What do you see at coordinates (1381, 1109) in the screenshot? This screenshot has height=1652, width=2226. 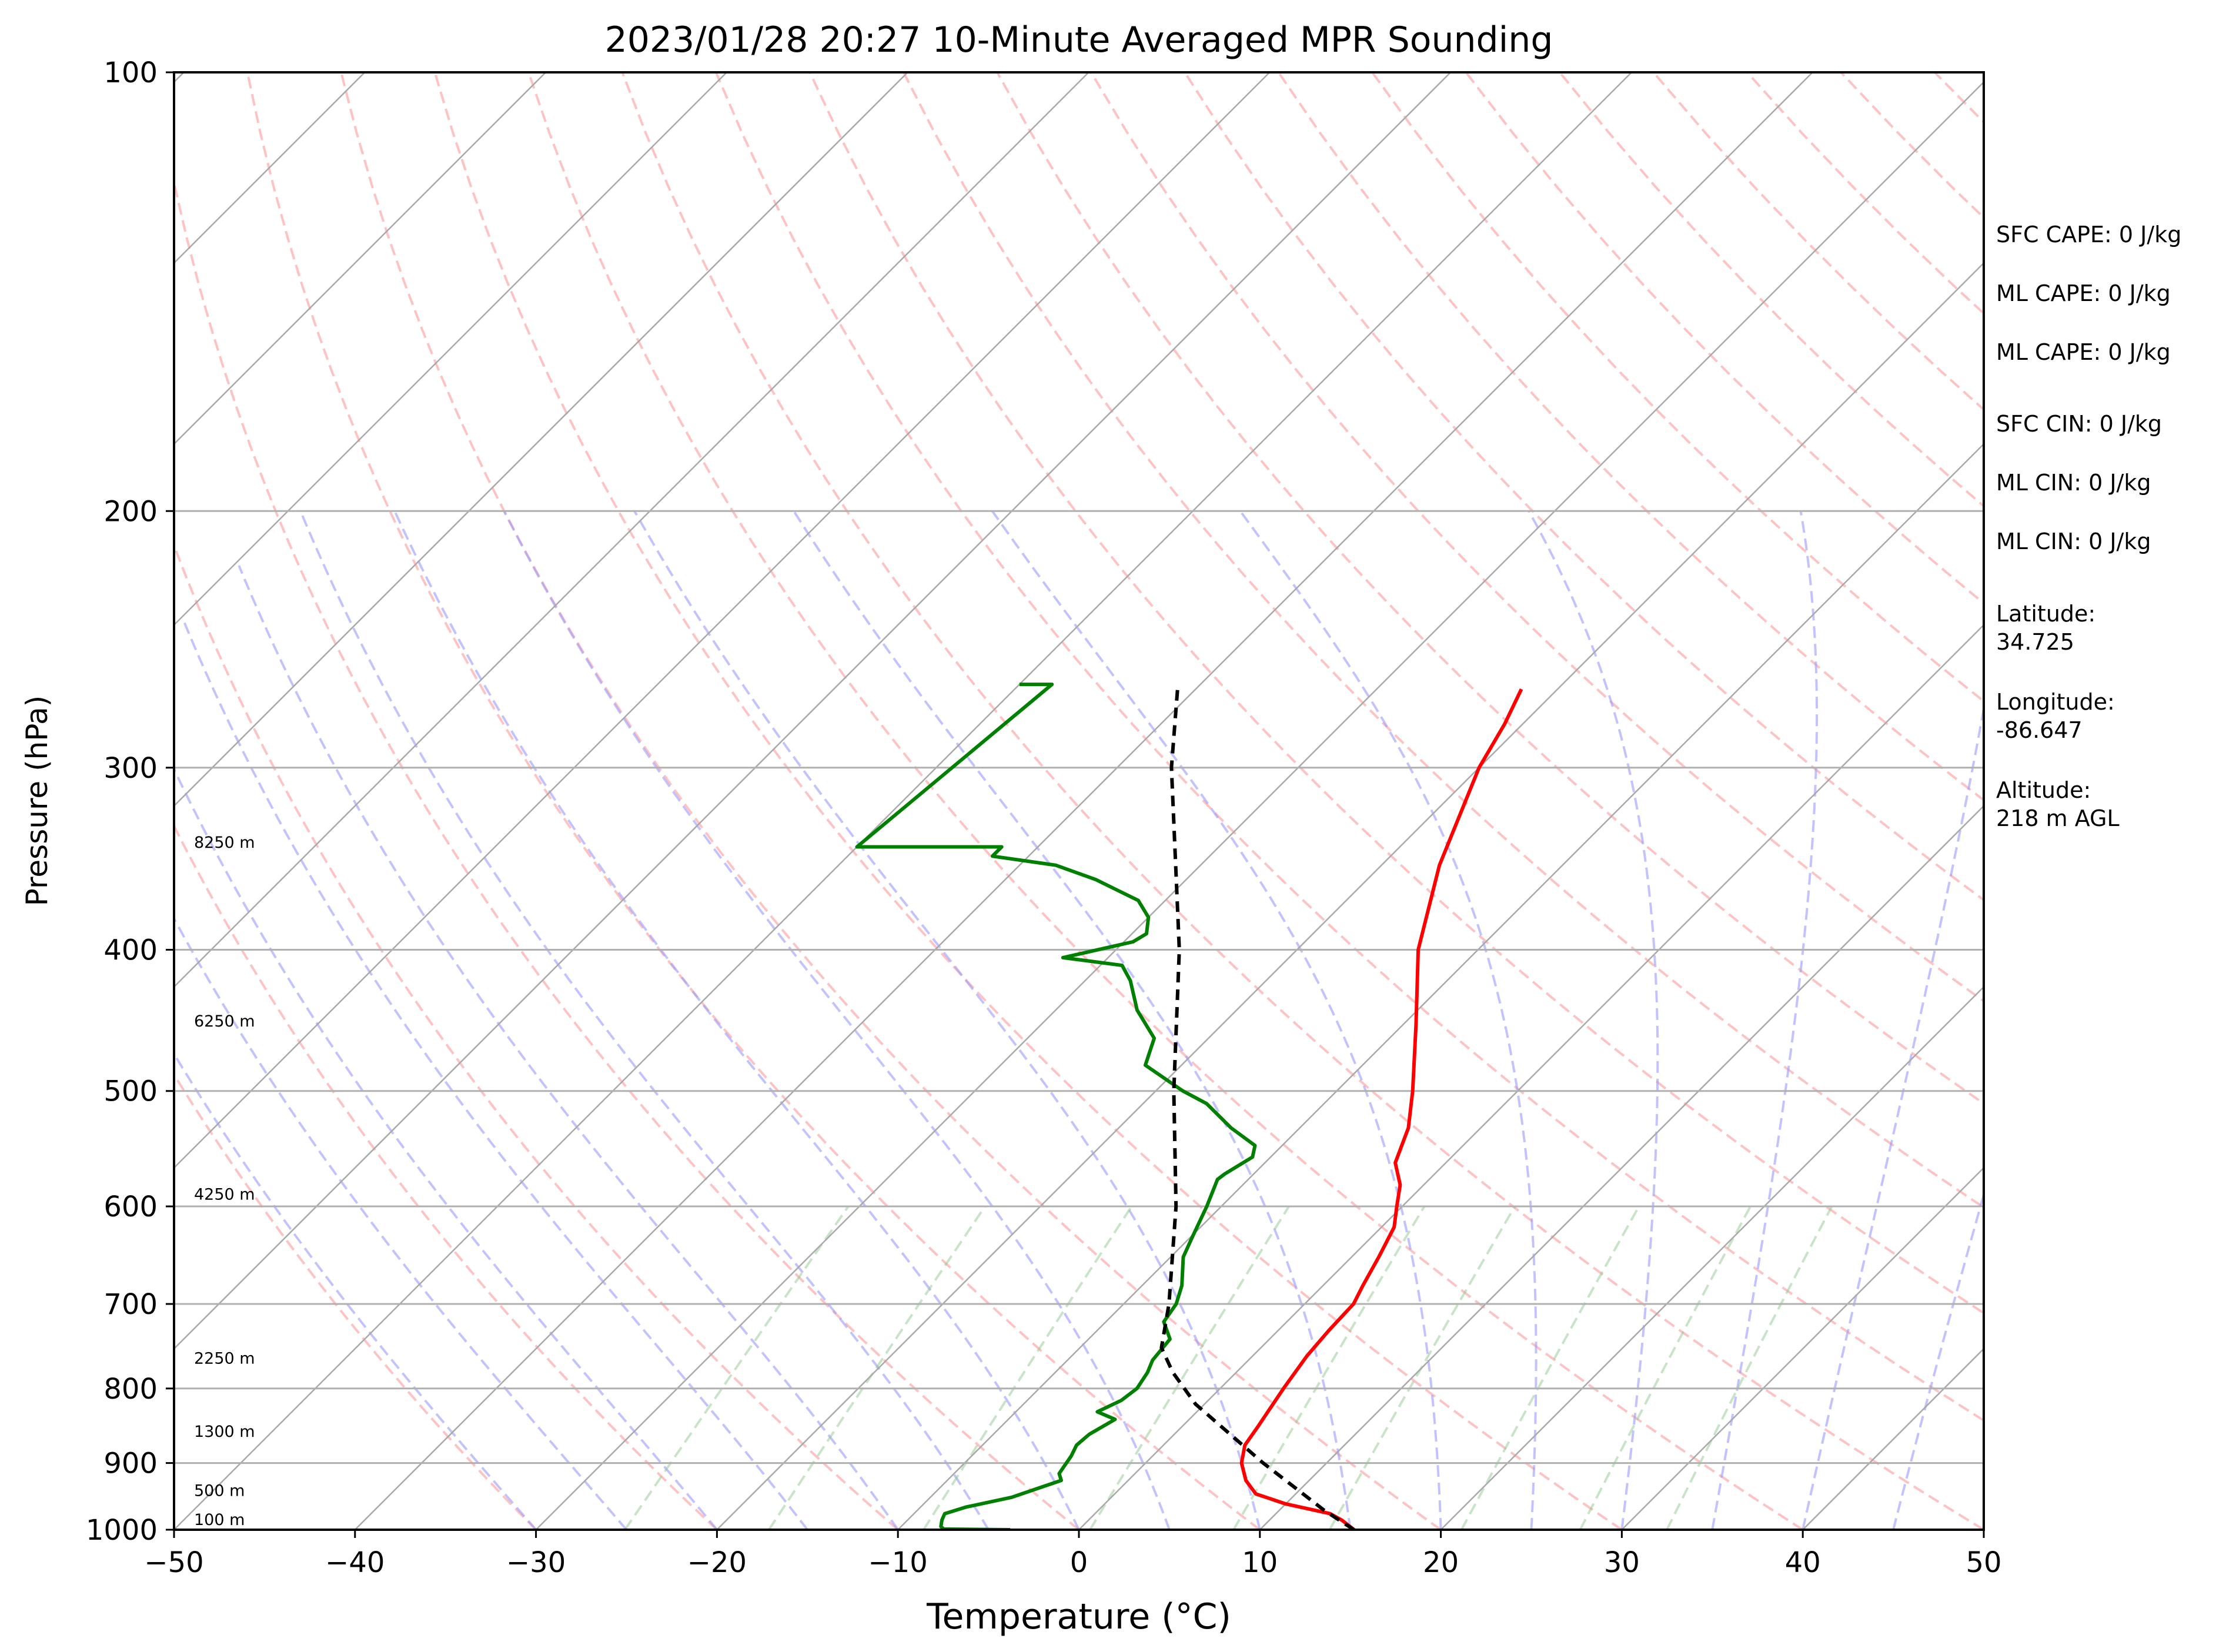 I see `temperature-line` at bounding box center [1381, 1109].